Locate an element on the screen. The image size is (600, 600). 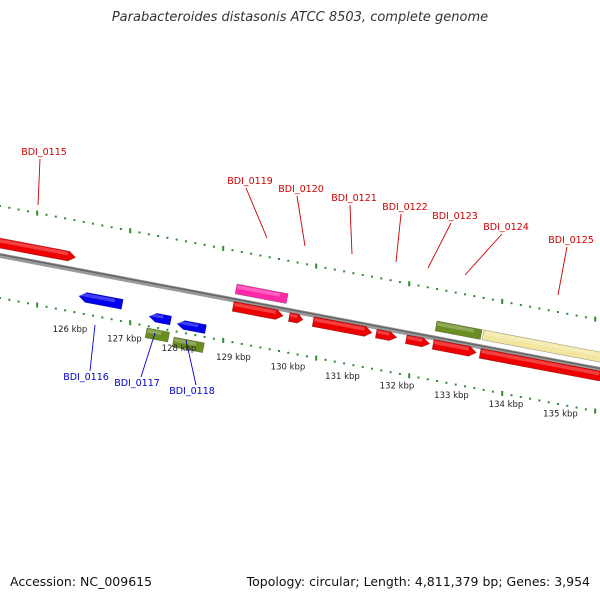
gene-BDI_0123-highlight is located at coordinates (415, 338).